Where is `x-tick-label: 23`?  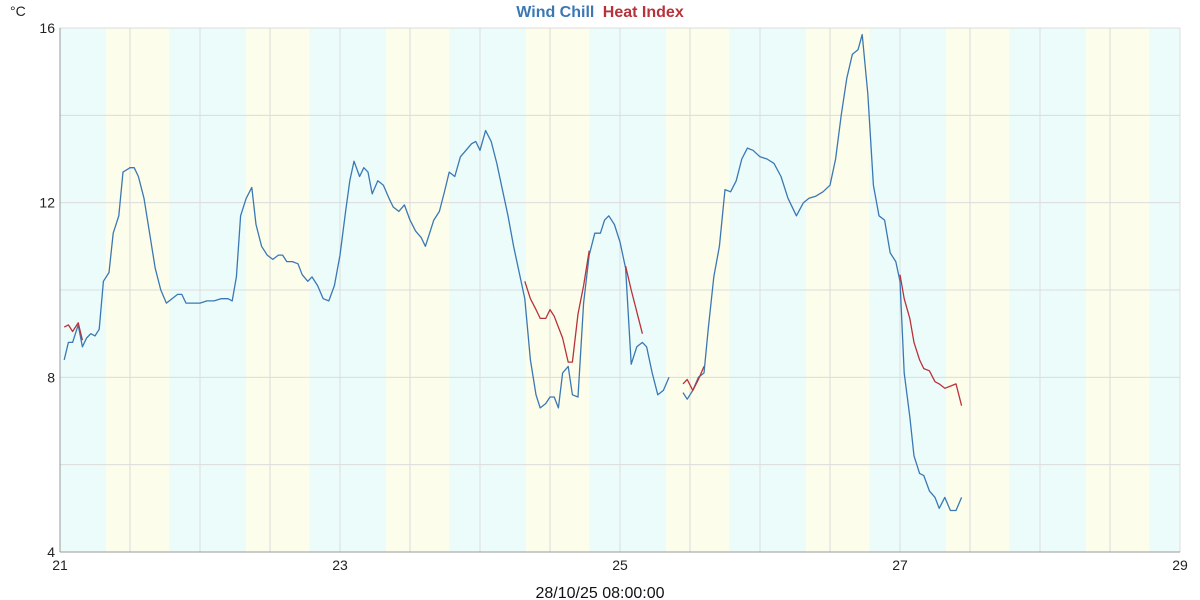
x-tick-label: 23 is located at coordinates (340, 565).